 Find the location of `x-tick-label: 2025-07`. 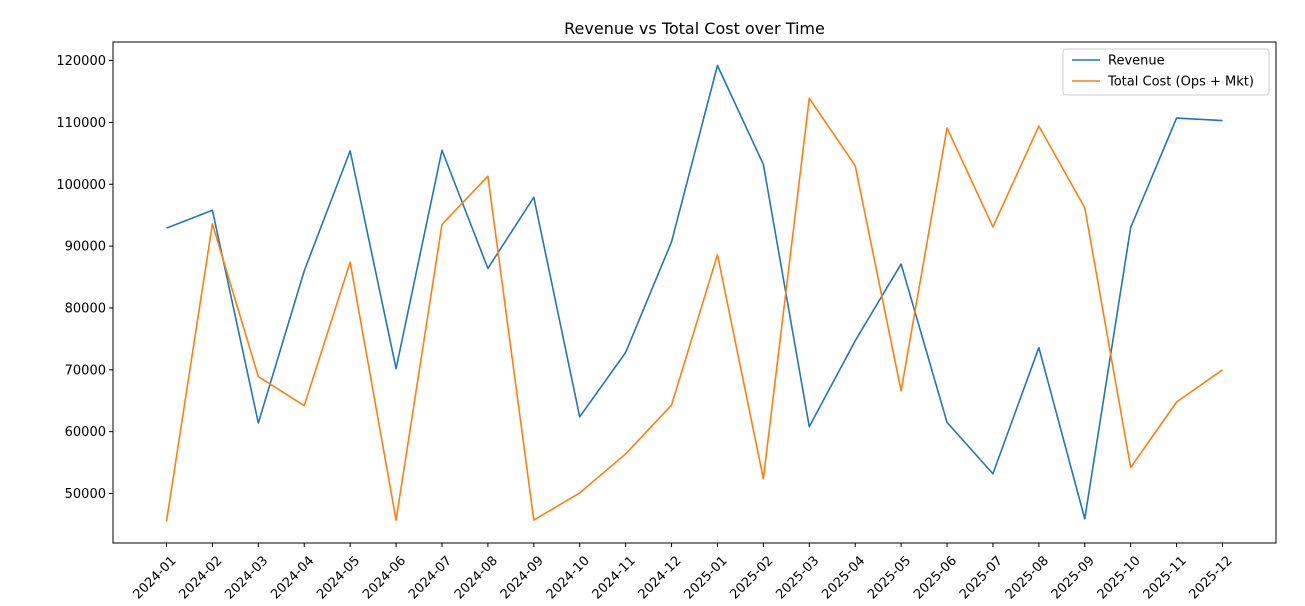

x-tick-label: 2025-07 is located at coordinates (981, 577).